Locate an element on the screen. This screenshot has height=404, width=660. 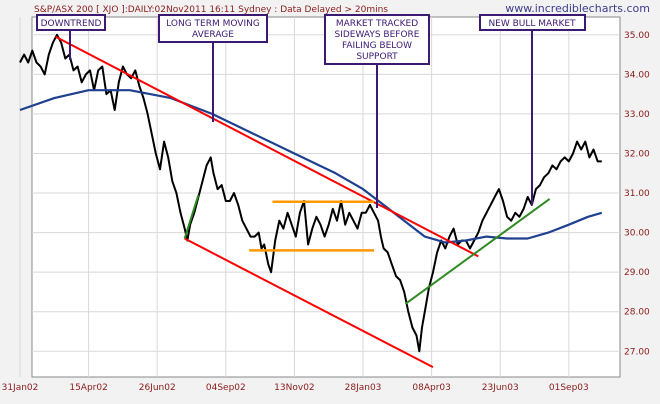
callout-moving-average: LONG TERM MOVING AVERAGE is located at coordinates (213, 68).